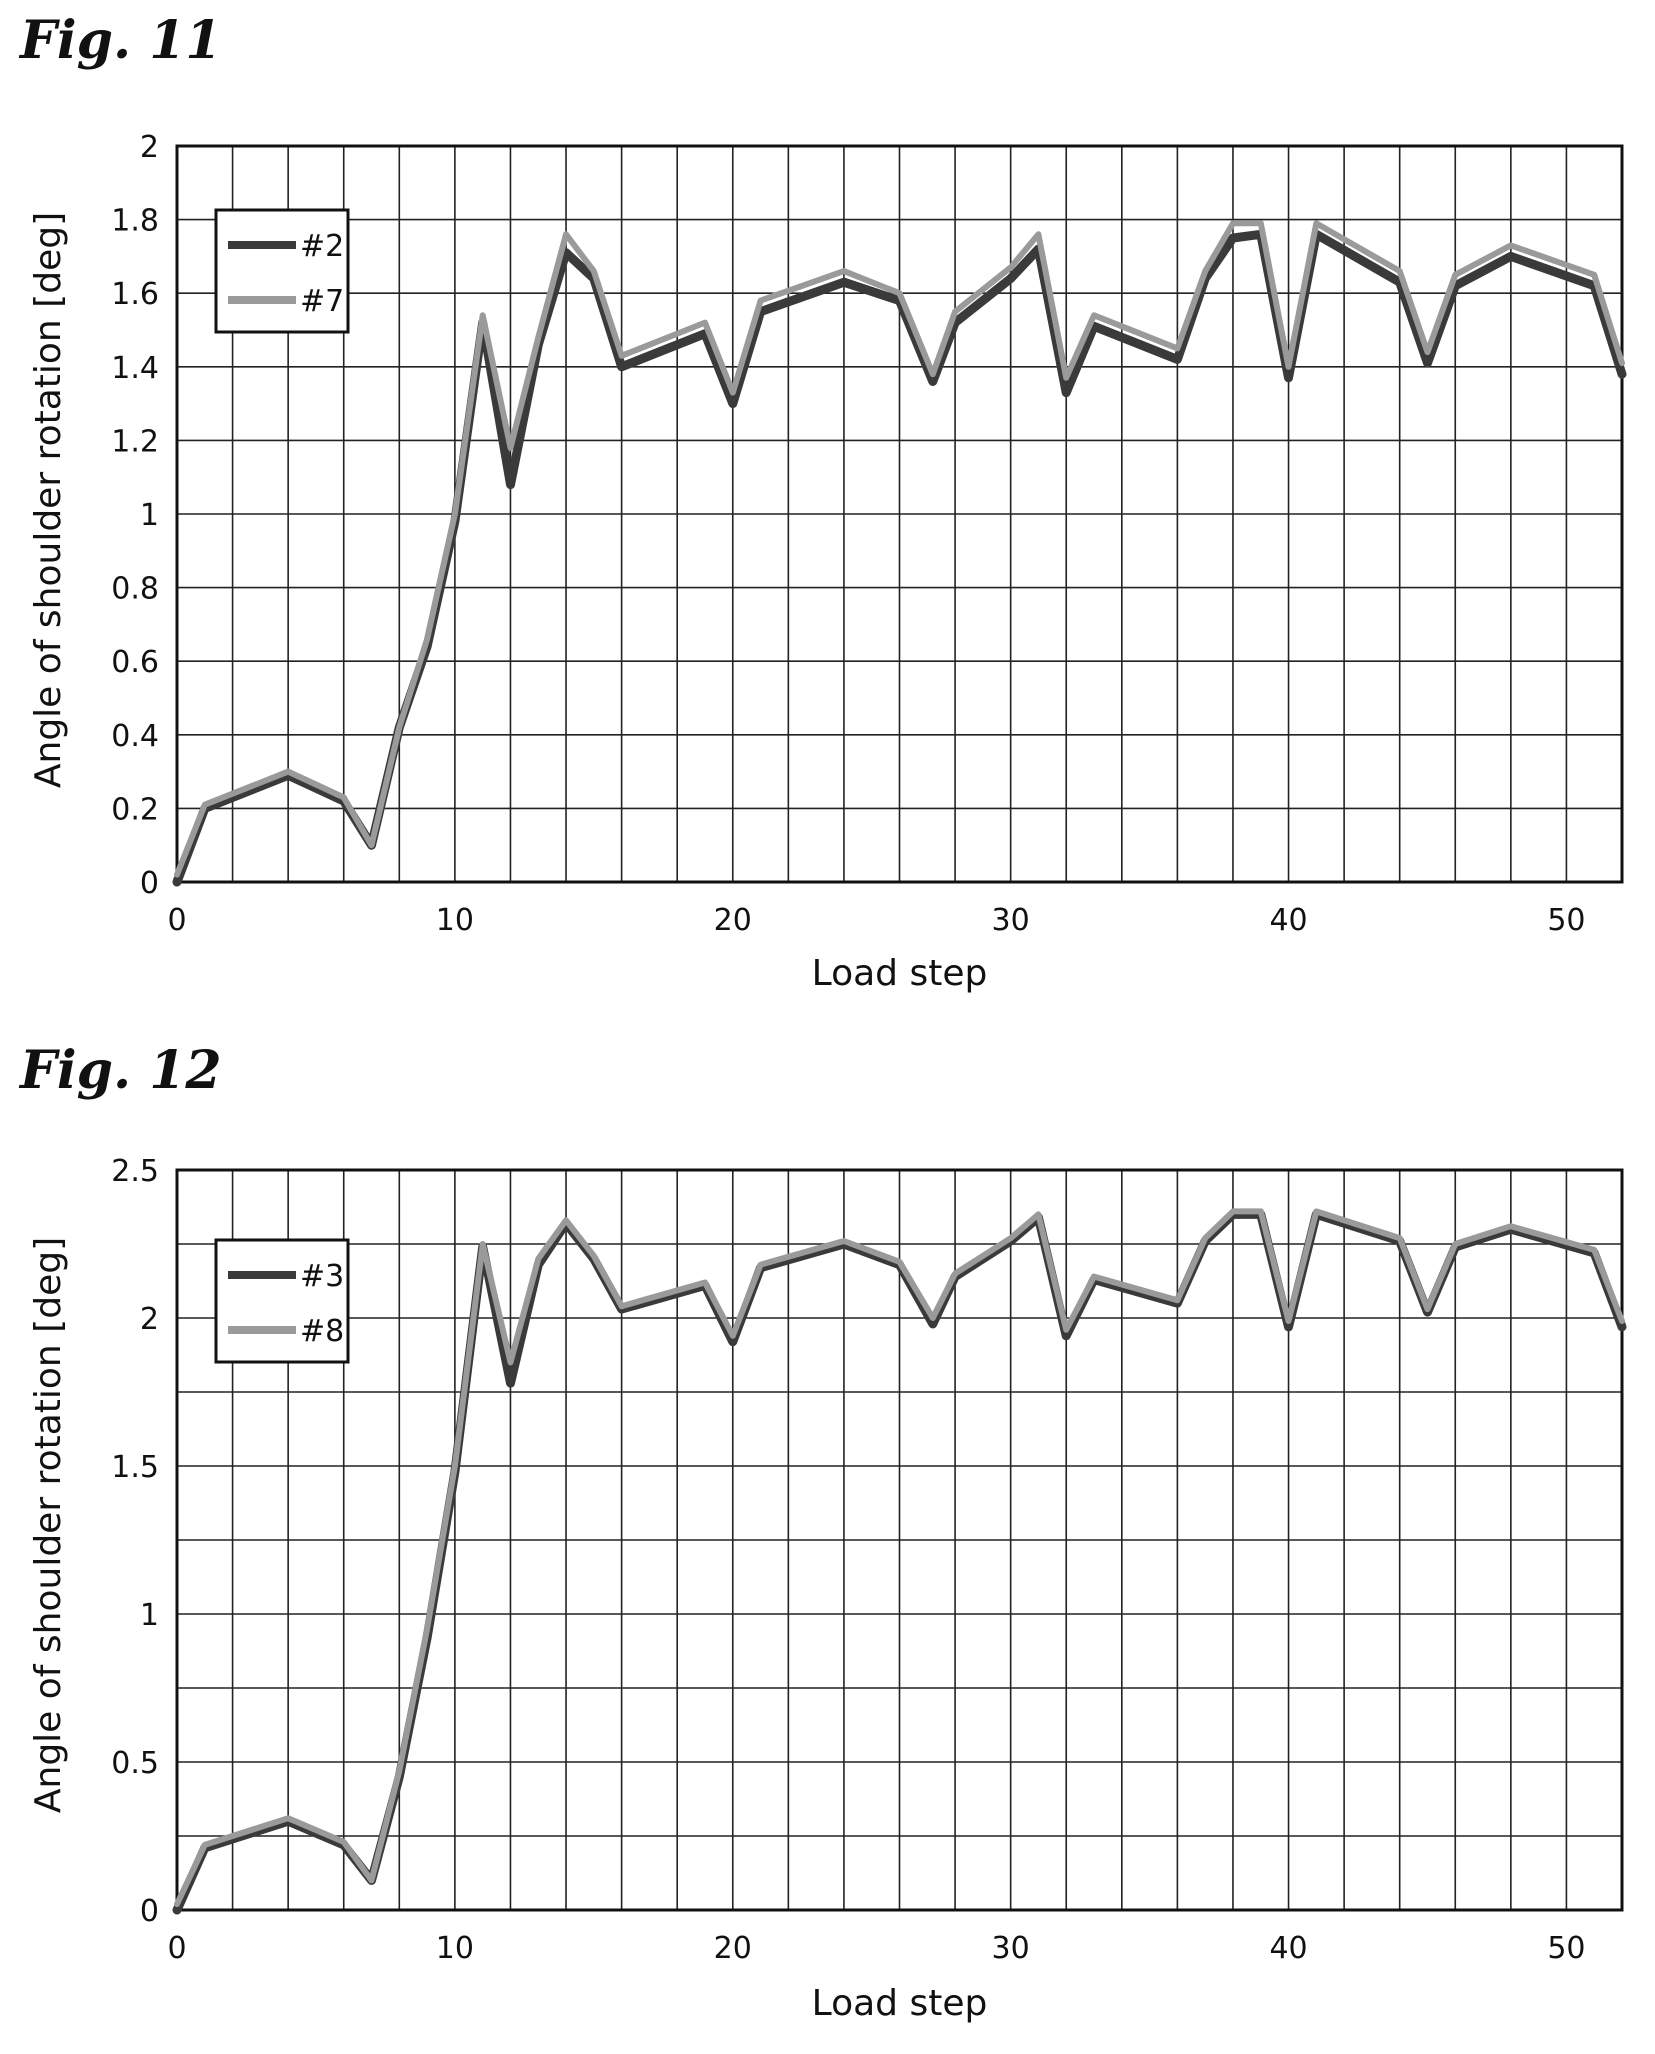 The image size is (1655, 2054). I want to click on y-tick-label: 0.4, so click(135, 736).